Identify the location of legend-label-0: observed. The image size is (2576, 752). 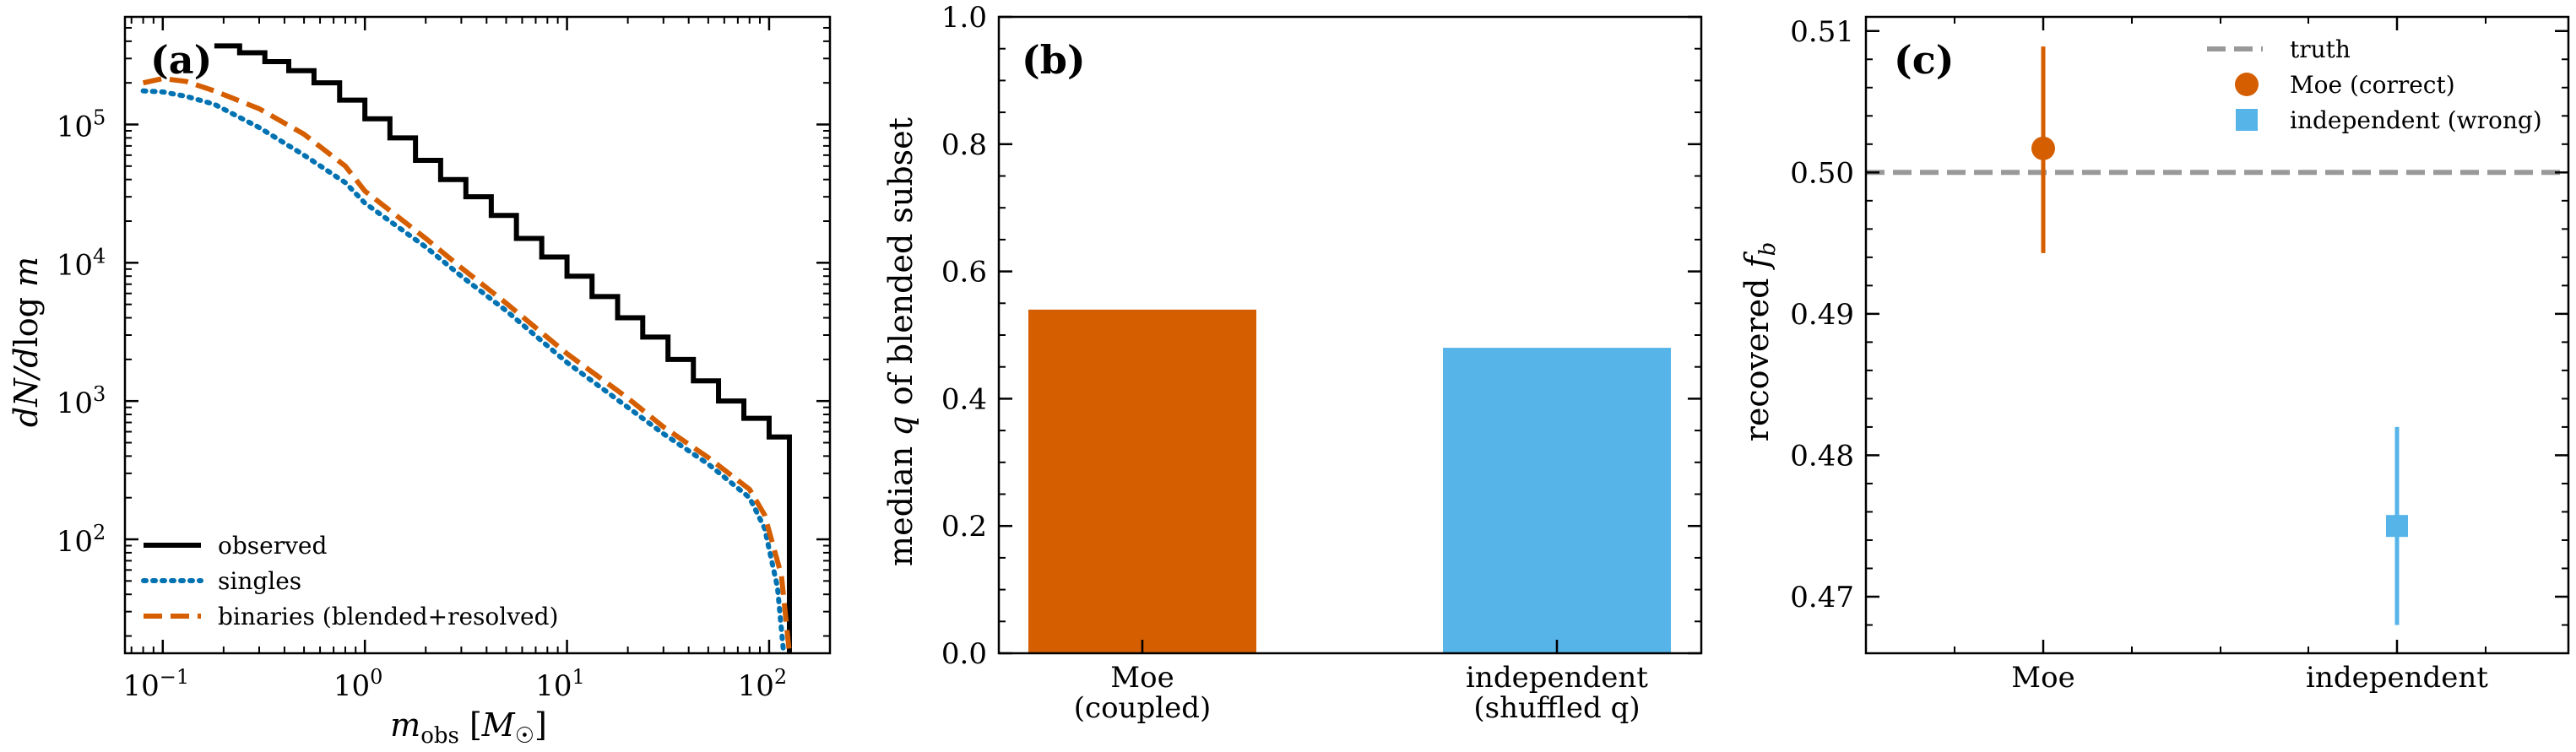
(272, 546).